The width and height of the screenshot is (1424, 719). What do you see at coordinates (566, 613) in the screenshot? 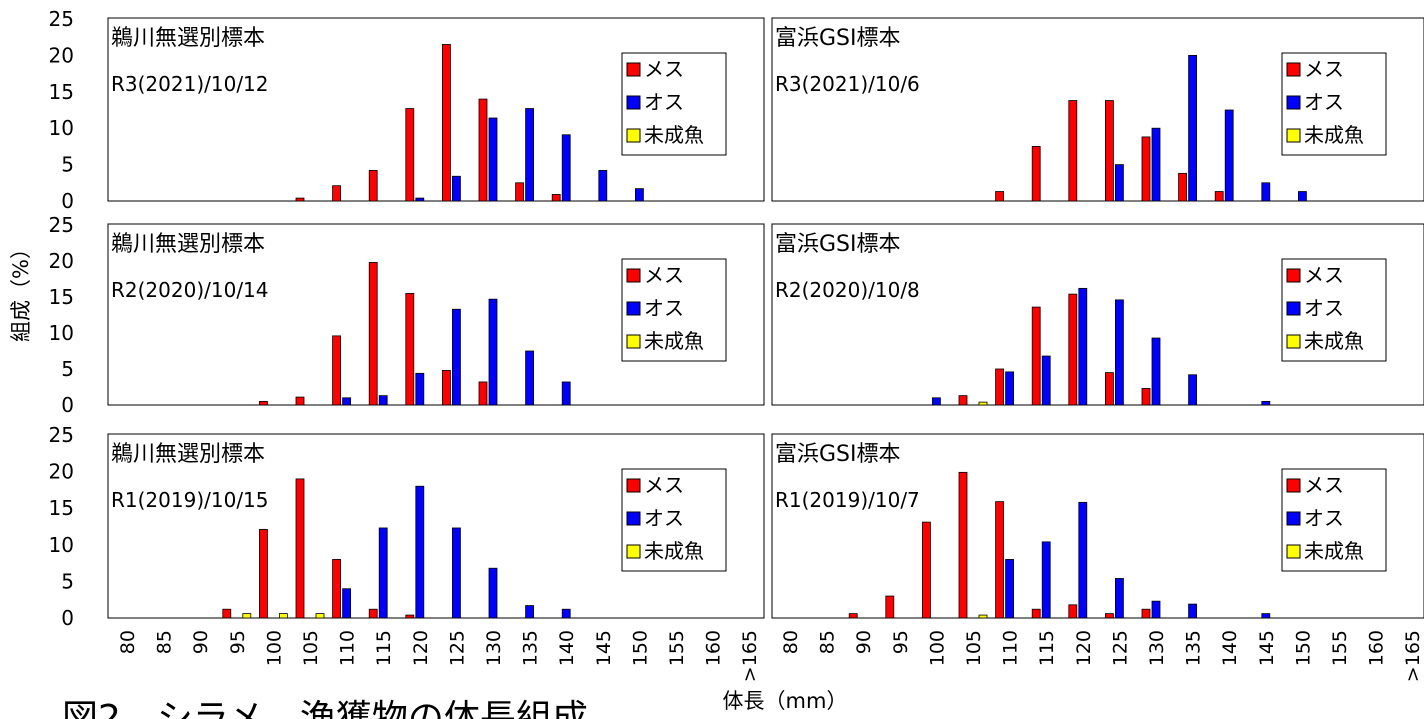
I see `bar-オス-140` at bounding box center [566, 613].